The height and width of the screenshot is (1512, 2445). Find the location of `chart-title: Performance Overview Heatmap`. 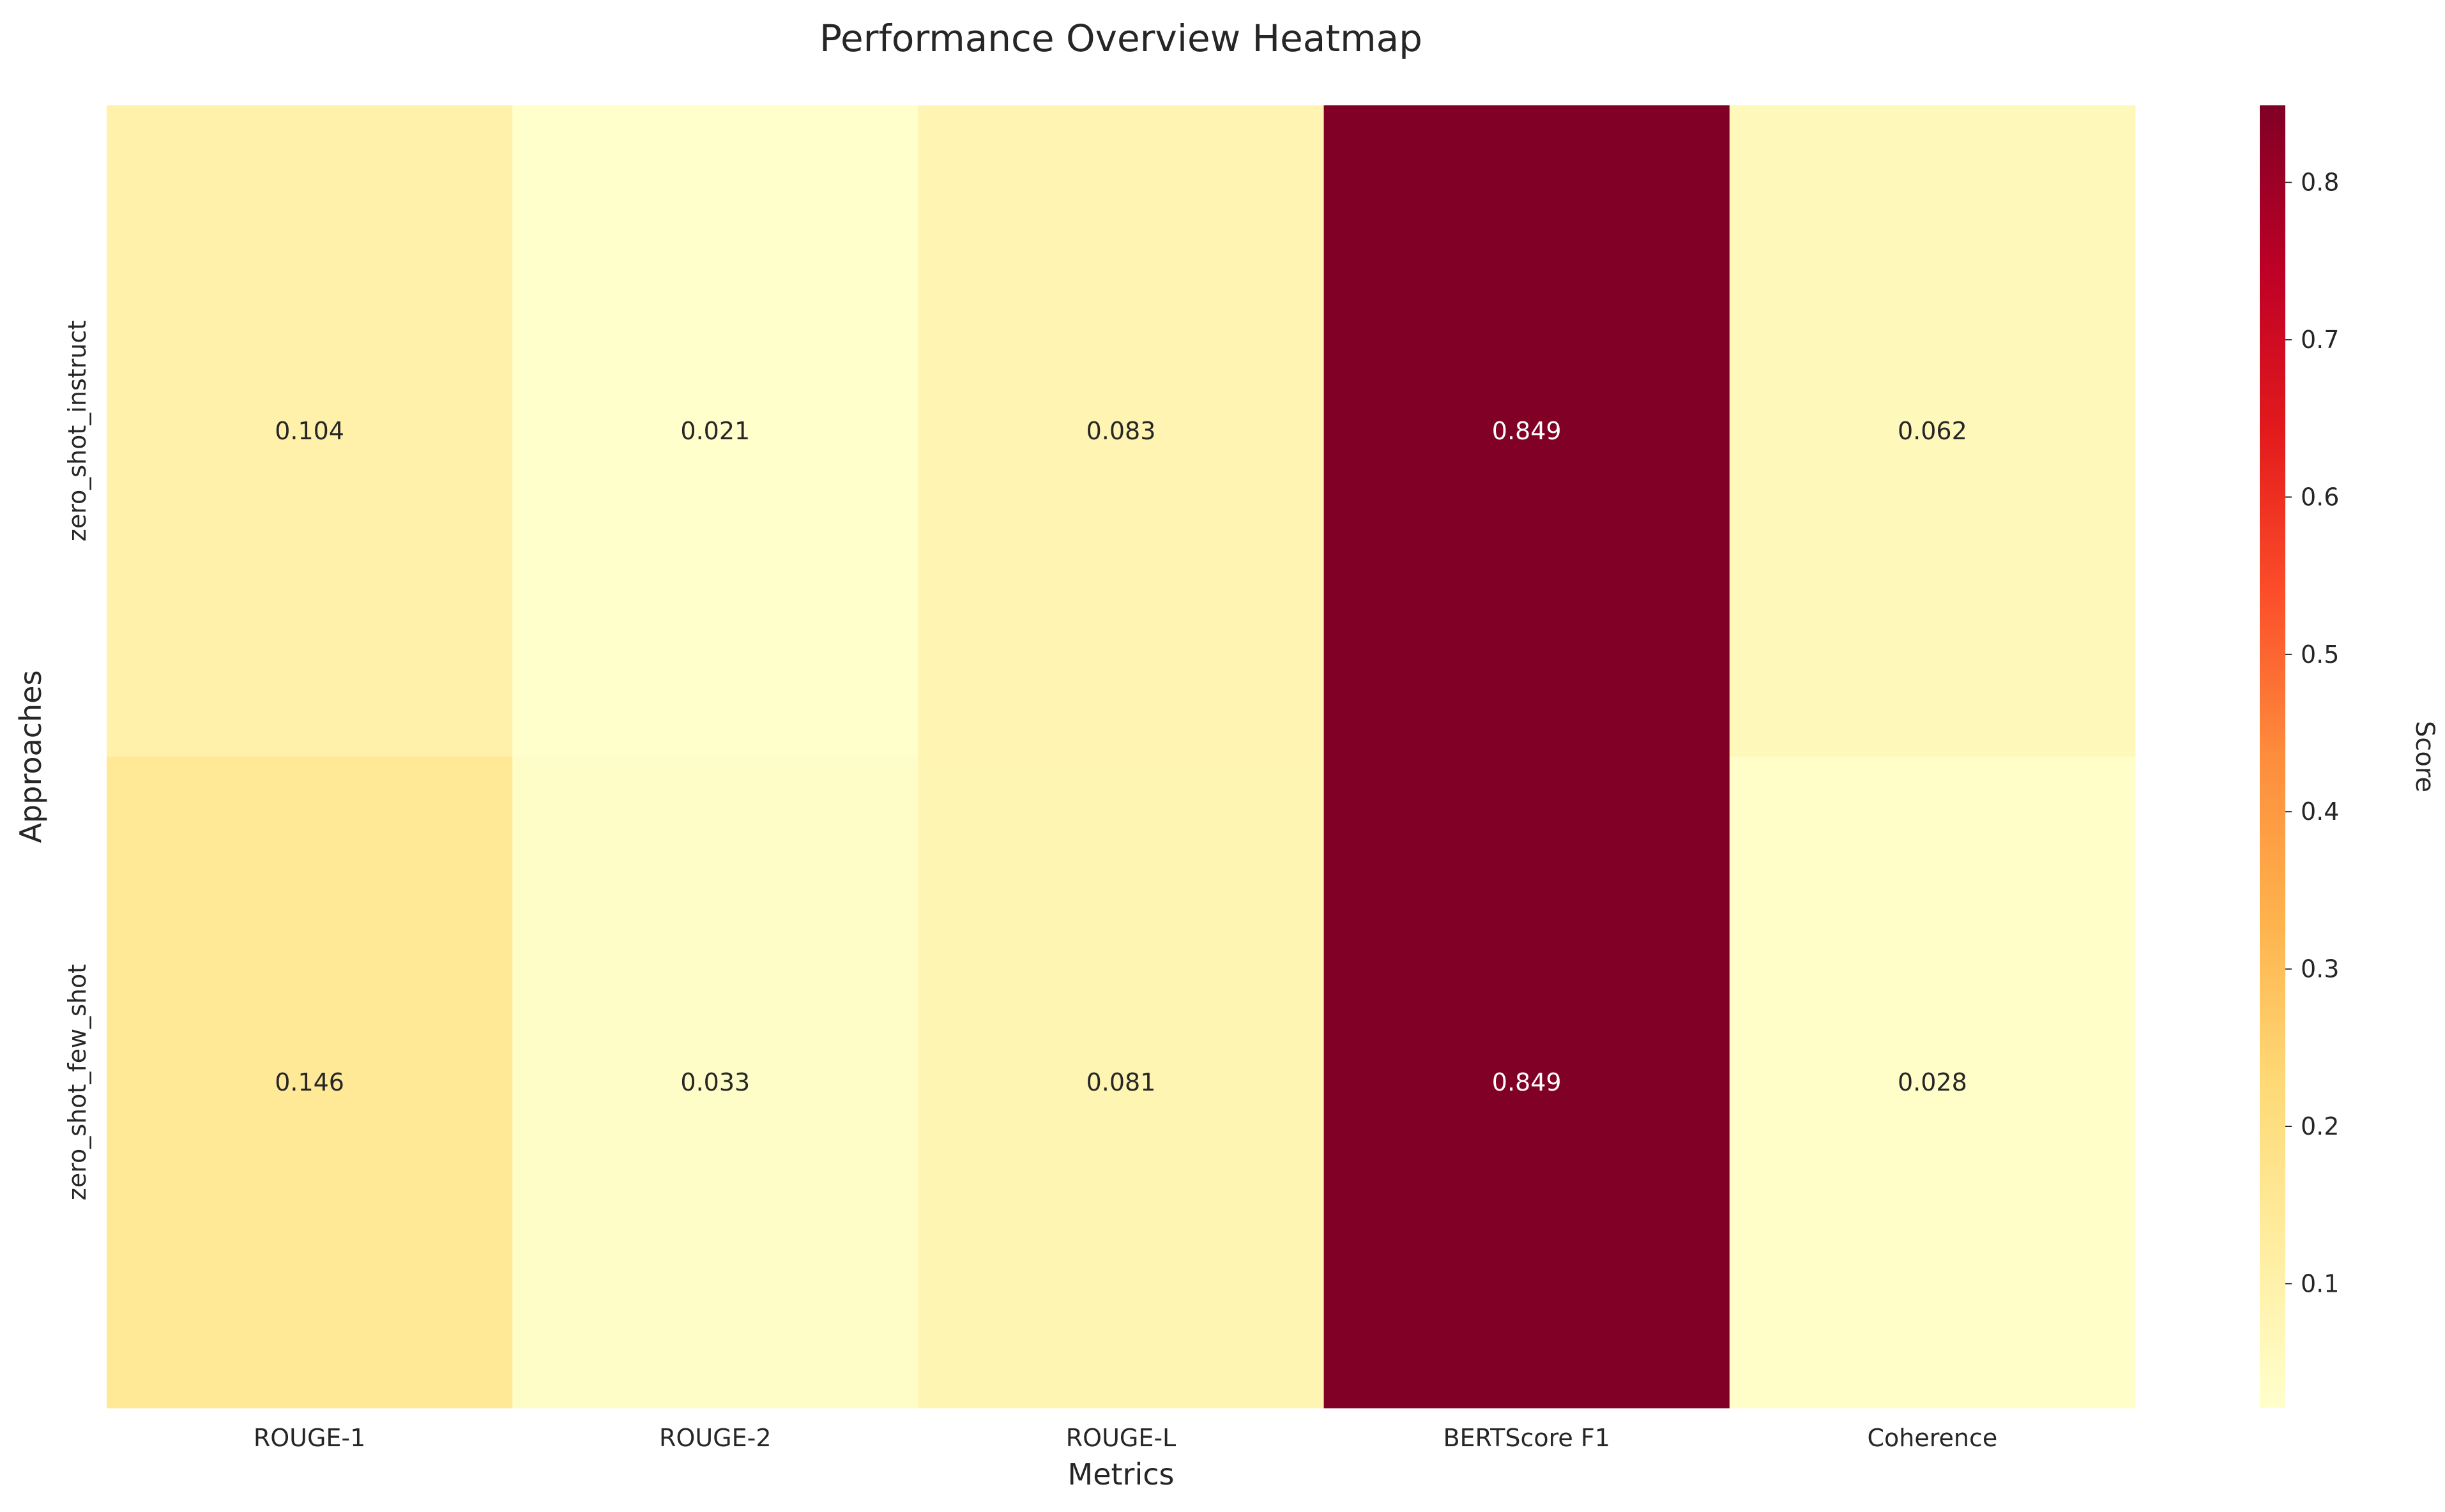

chart-title: Performance Overview Heatmap is located at coordinates (1121, 38).